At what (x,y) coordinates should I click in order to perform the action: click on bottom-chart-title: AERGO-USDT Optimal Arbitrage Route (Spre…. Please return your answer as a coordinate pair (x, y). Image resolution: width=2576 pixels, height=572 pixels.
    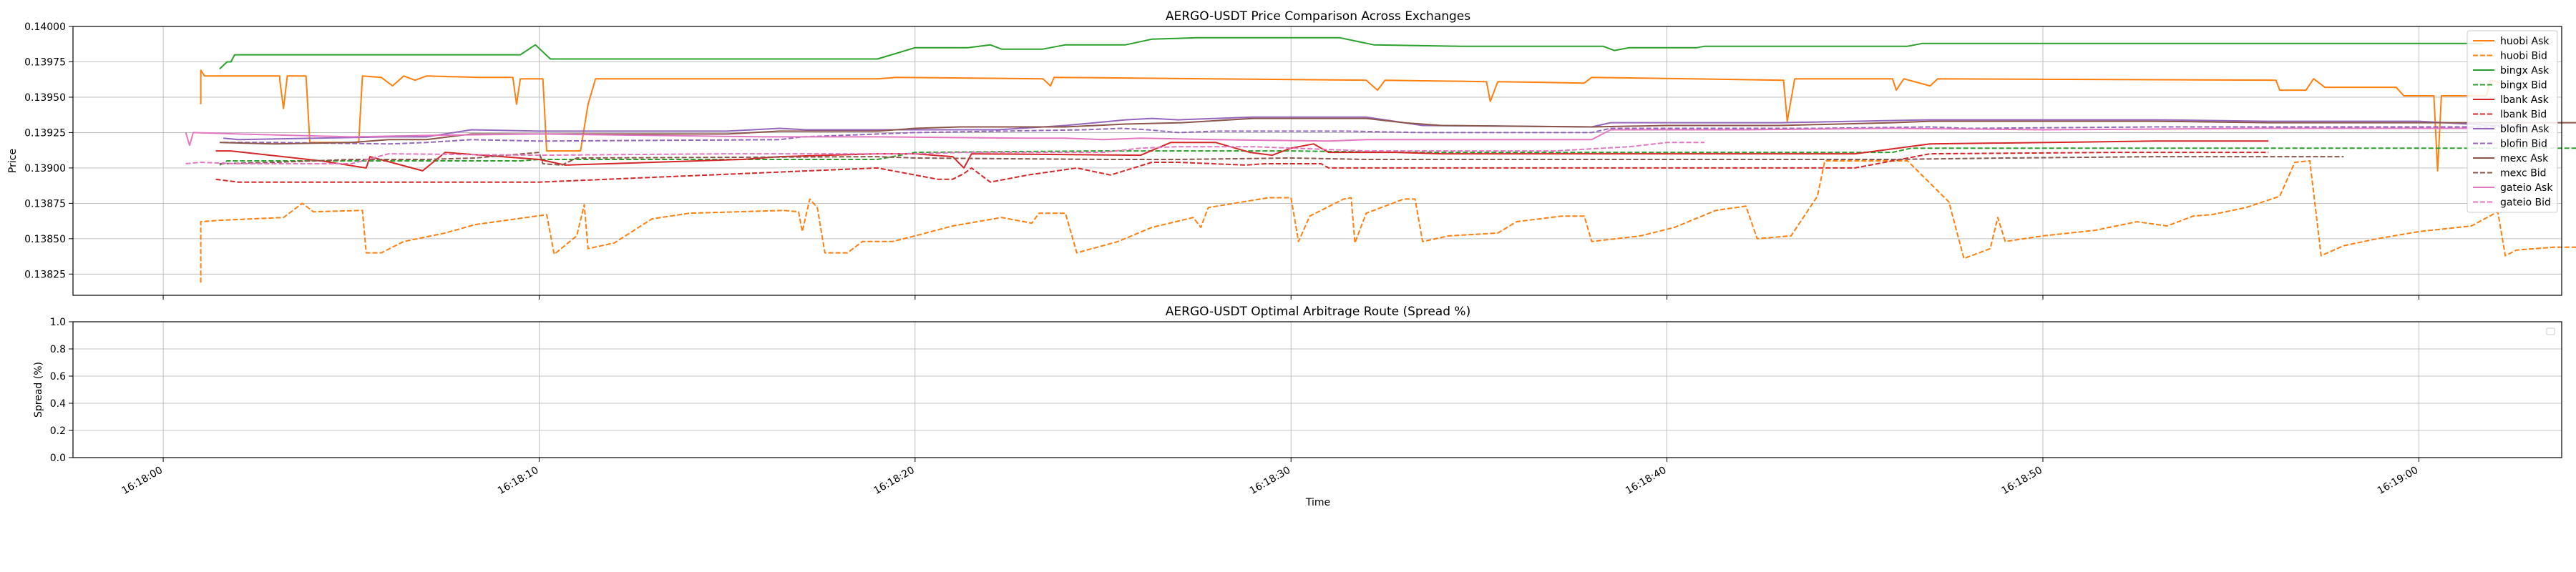
    Looking at the image, I should click on (1318, 312).